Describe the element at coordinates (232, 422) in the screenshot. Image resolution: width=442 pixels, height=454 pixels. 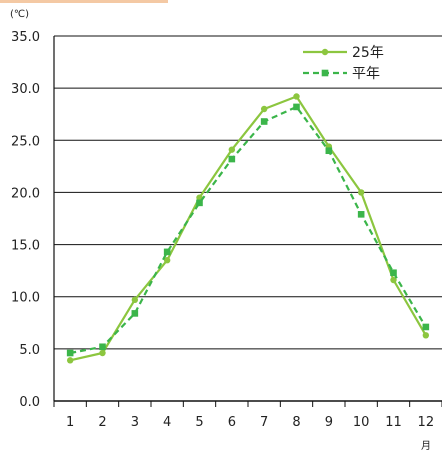
I see `x-tick-label: 6` at that location.